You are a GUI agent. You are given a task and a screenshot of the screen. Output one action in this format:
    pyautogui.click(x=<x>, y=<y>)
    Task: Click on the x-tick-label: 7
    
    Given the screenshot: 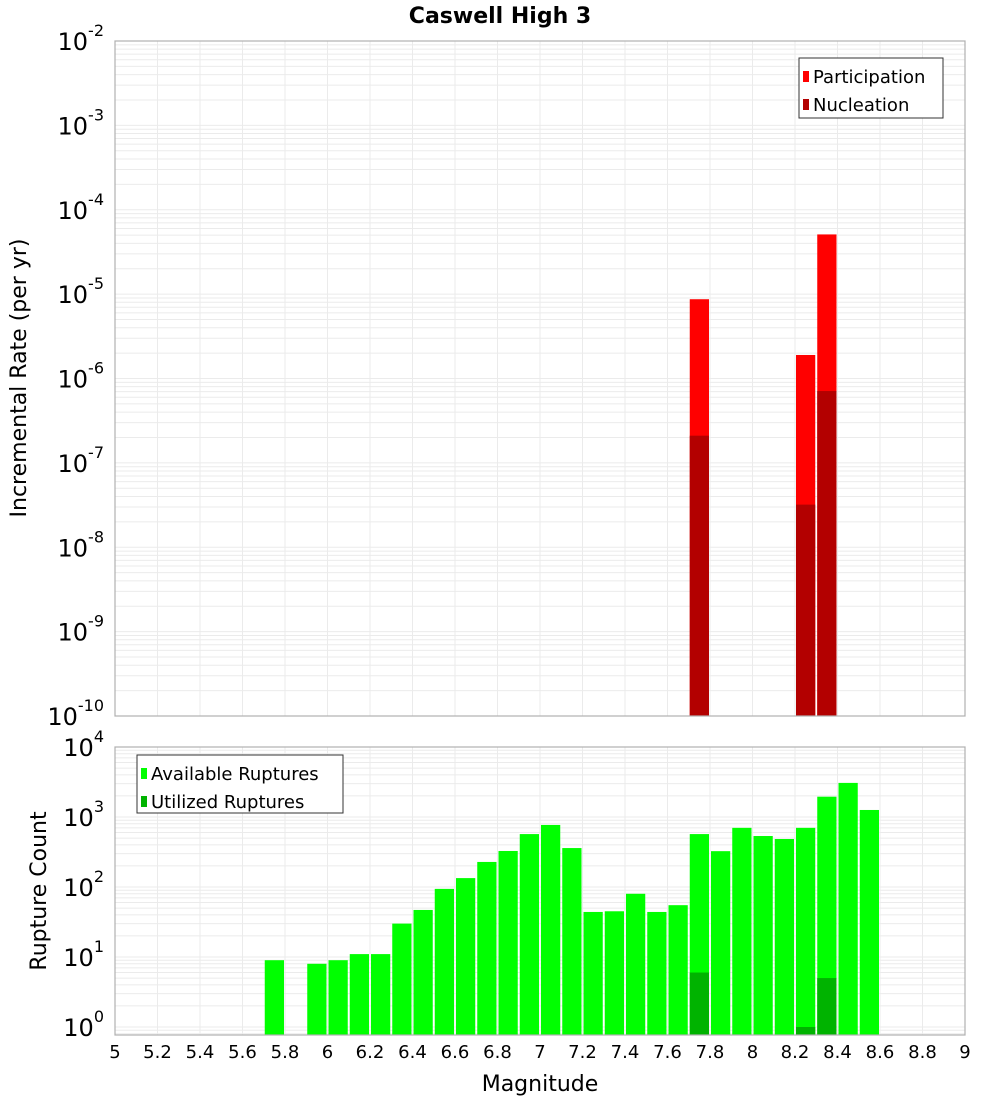 What is the action you would take?
    pyautogui.click(x=539, y=1052)
    